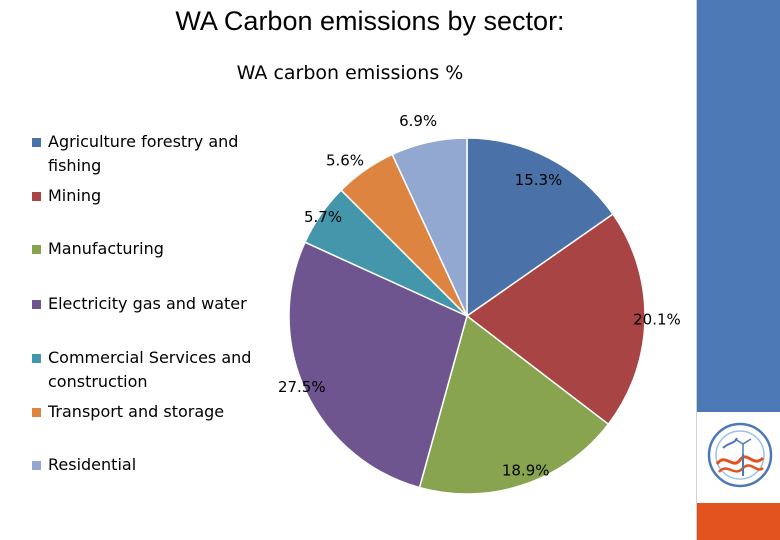  Describe the element at coordinates (36, 304) in the screenshot. I see `legend-swatch-electricity` at that location.